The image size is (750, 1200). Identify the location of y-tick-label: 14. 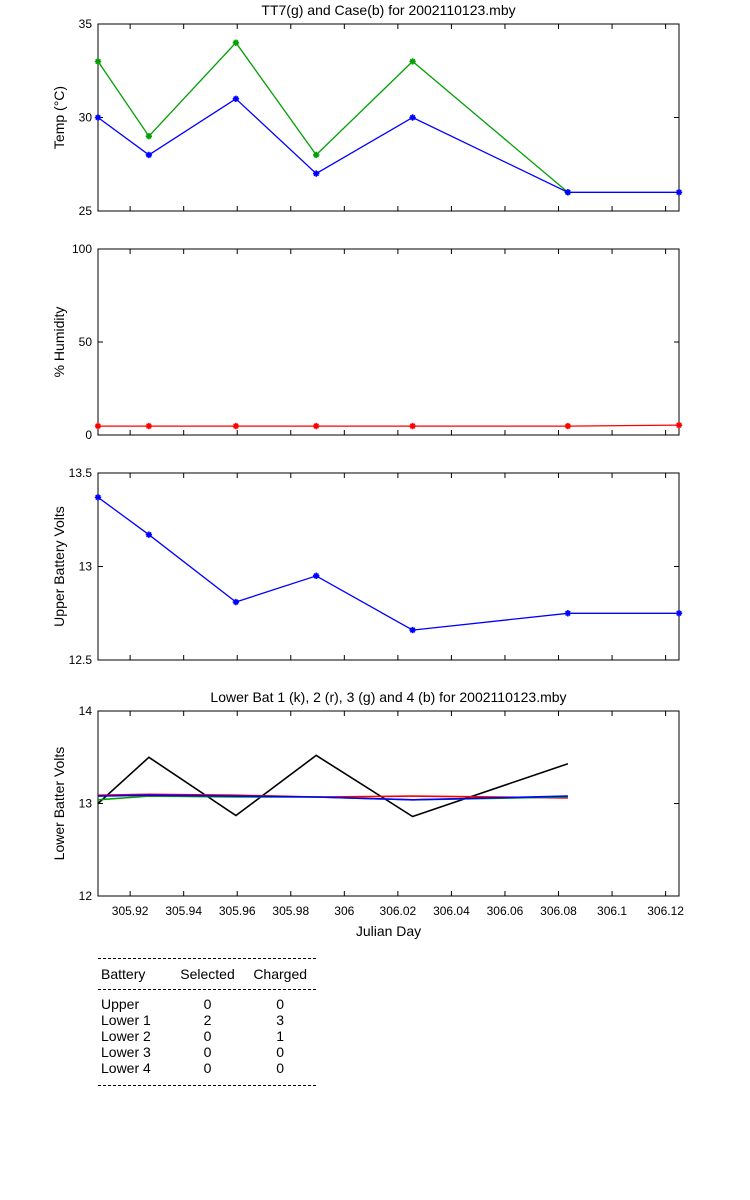
(86, 711).